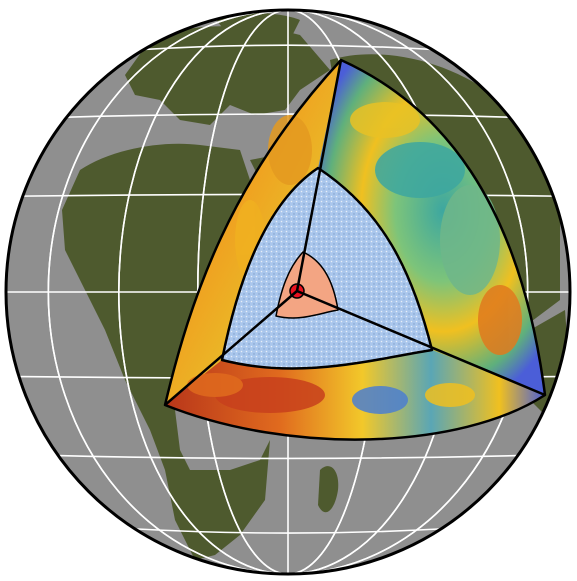  What do you see at coordinates (257, 29) in the screenshot?
I see `north-landmass` at bounding box center [257, 29].